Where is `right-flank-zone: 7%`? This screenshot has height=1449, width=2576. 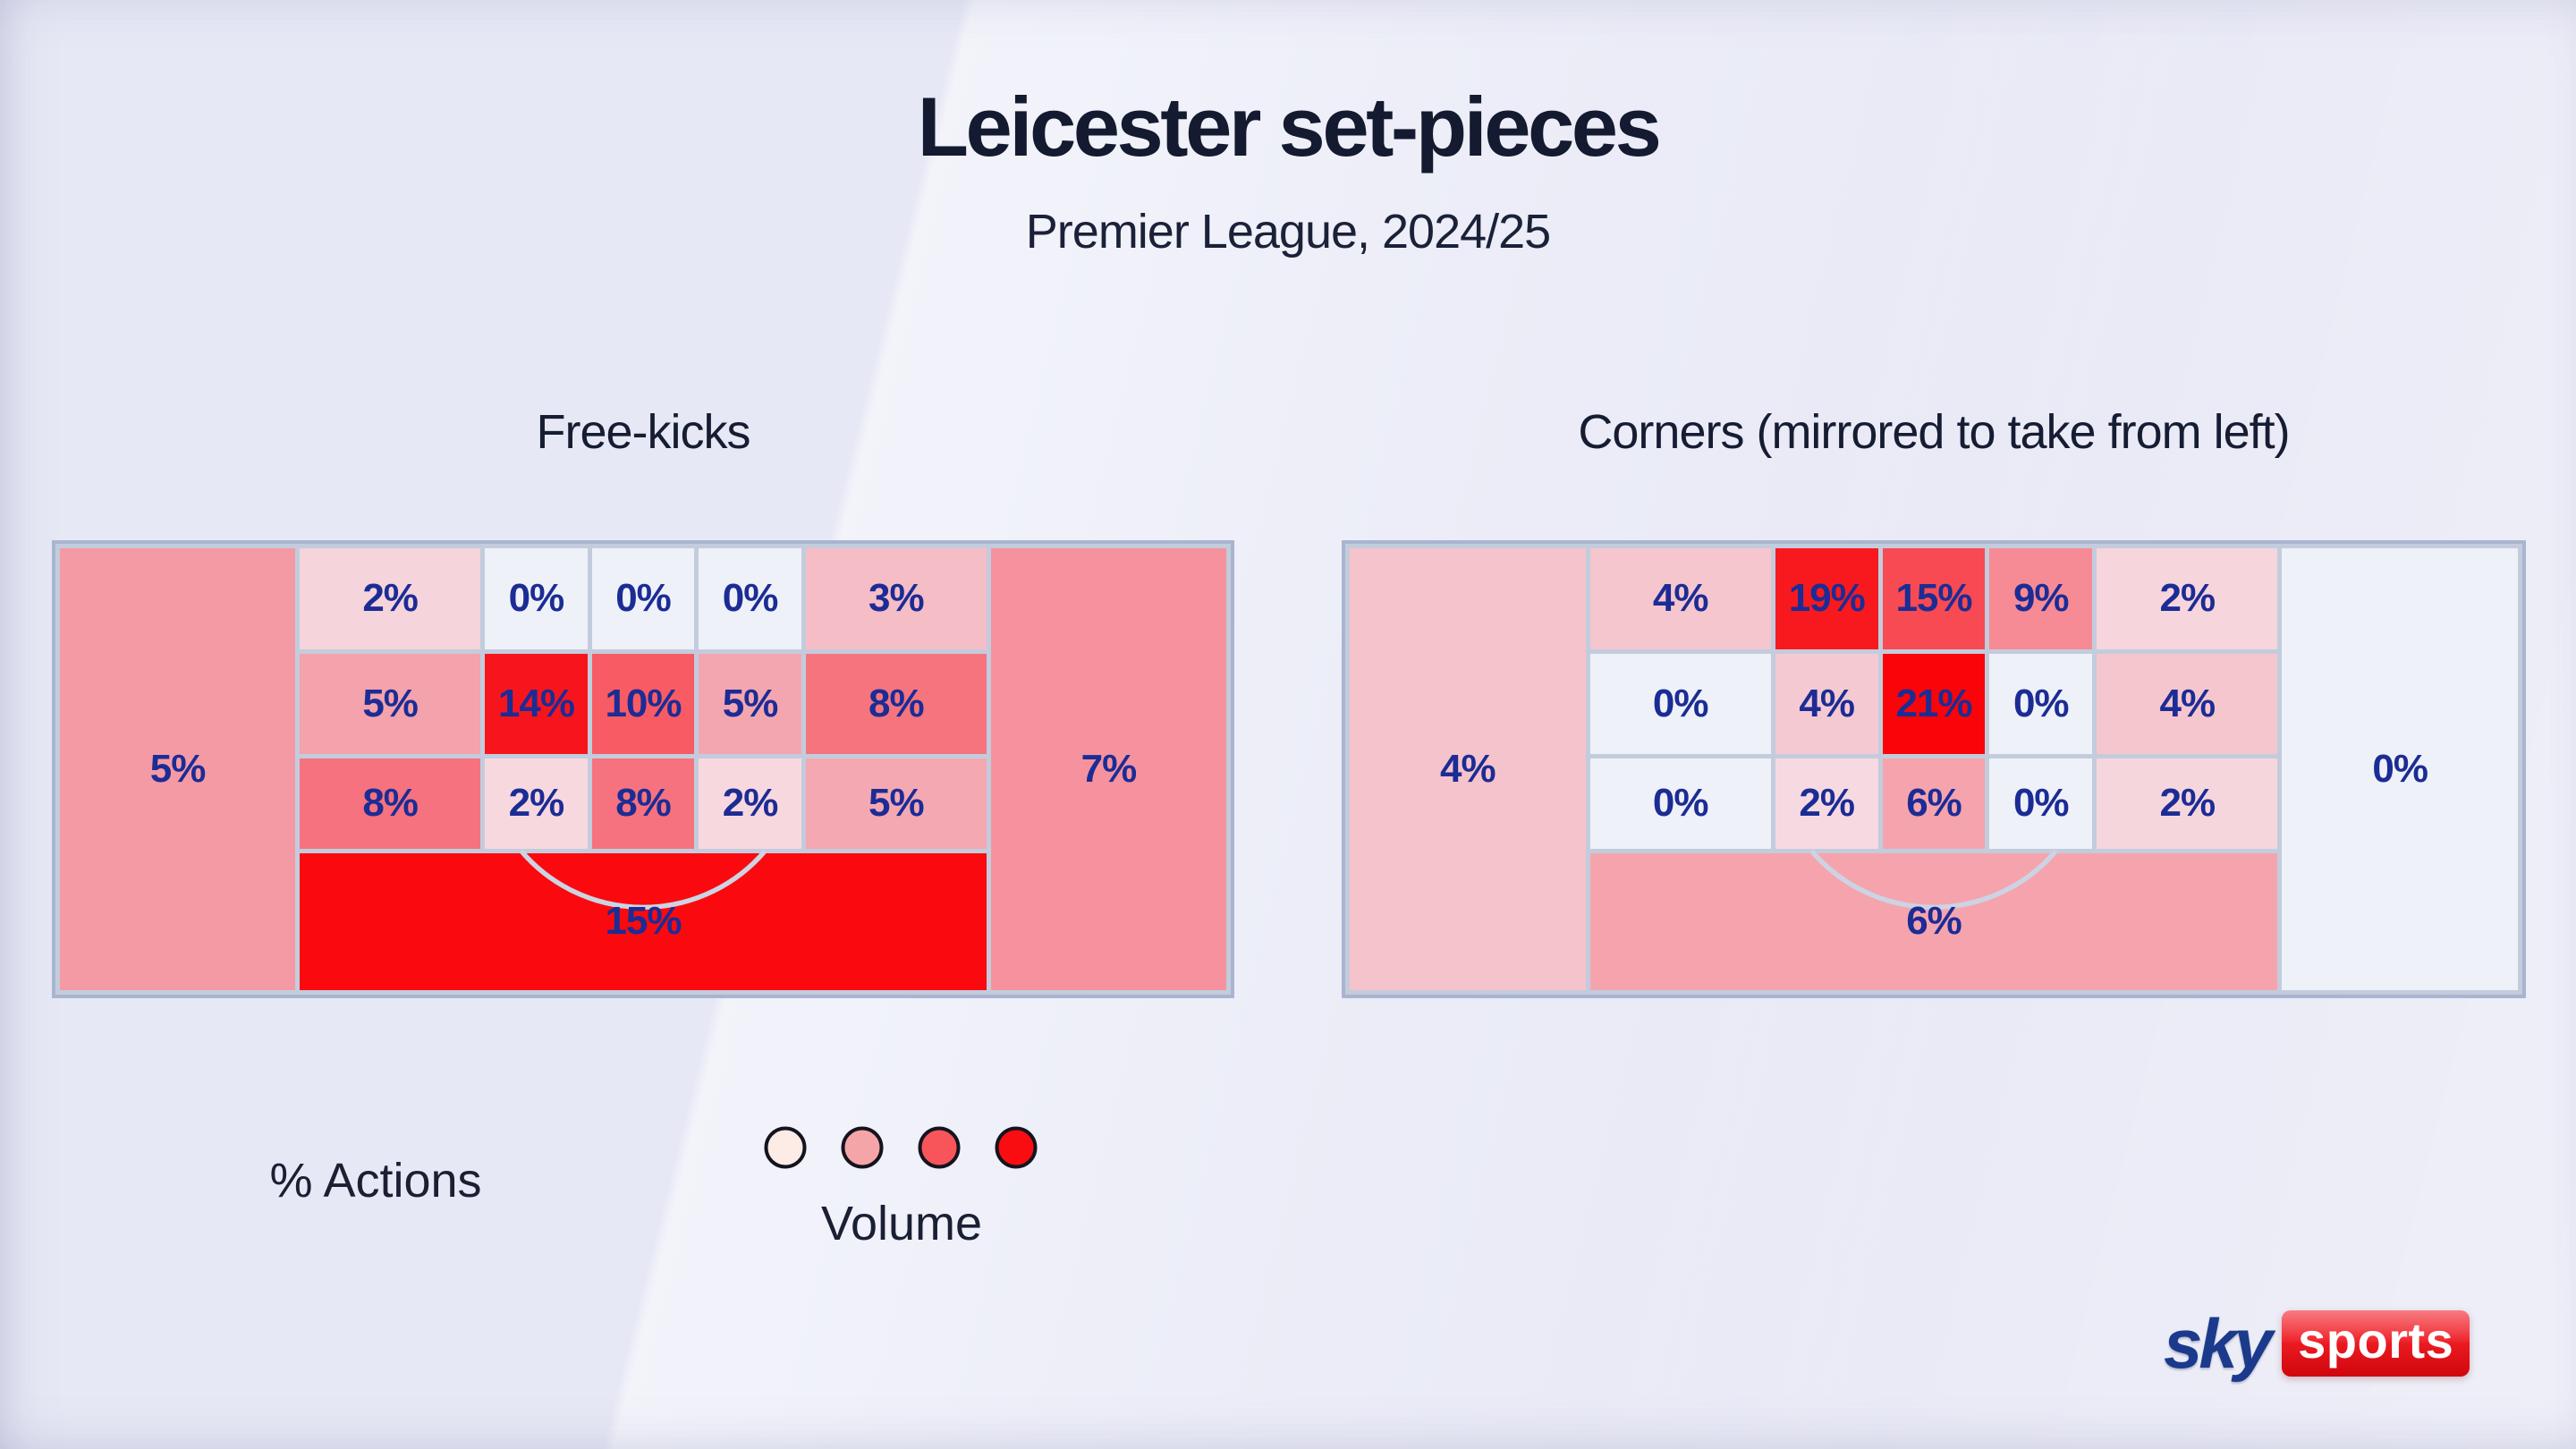 right-flank-zone: 7% is located at coordinates (1108, 769).